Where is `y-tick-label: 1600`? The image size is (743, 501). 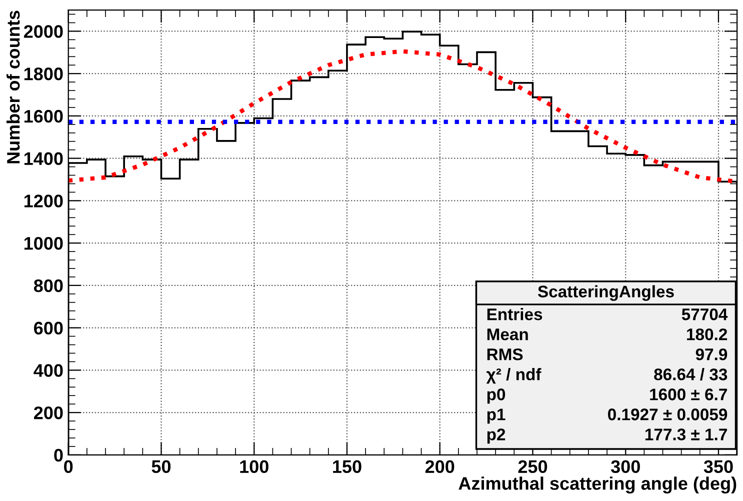
y-tick-label: 1600 is located at coordinates (43, 116).